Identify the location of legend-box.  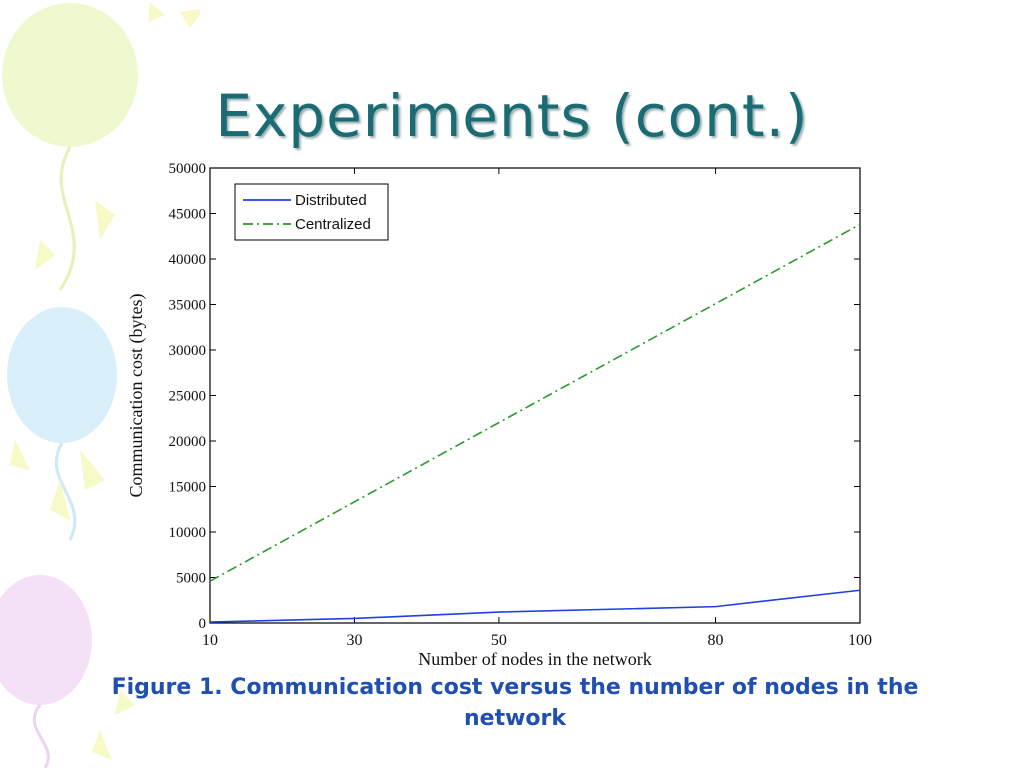
(311, 212).